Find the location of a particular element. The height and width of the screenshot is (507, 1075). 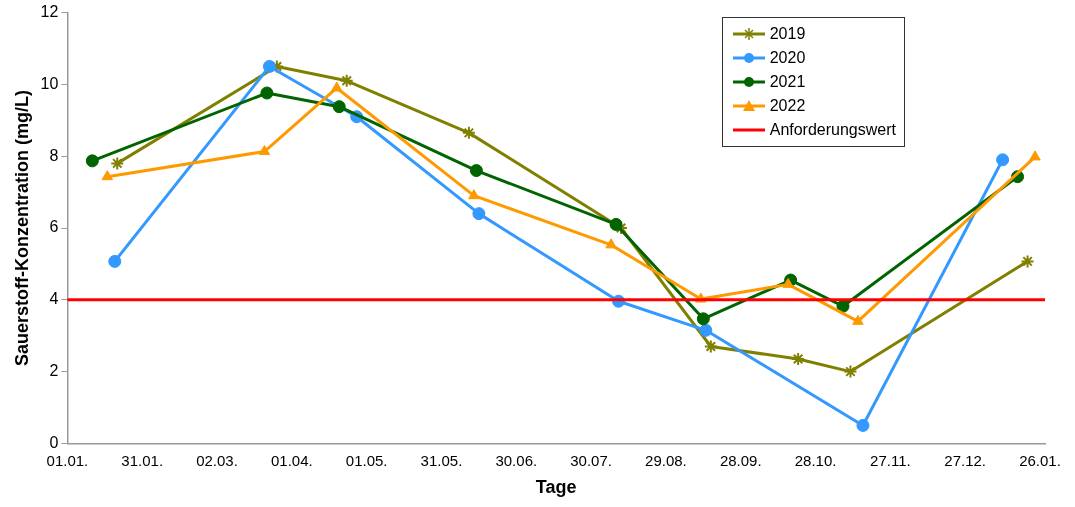

y-tick-label: 10 is located at coordinates (49, 83).